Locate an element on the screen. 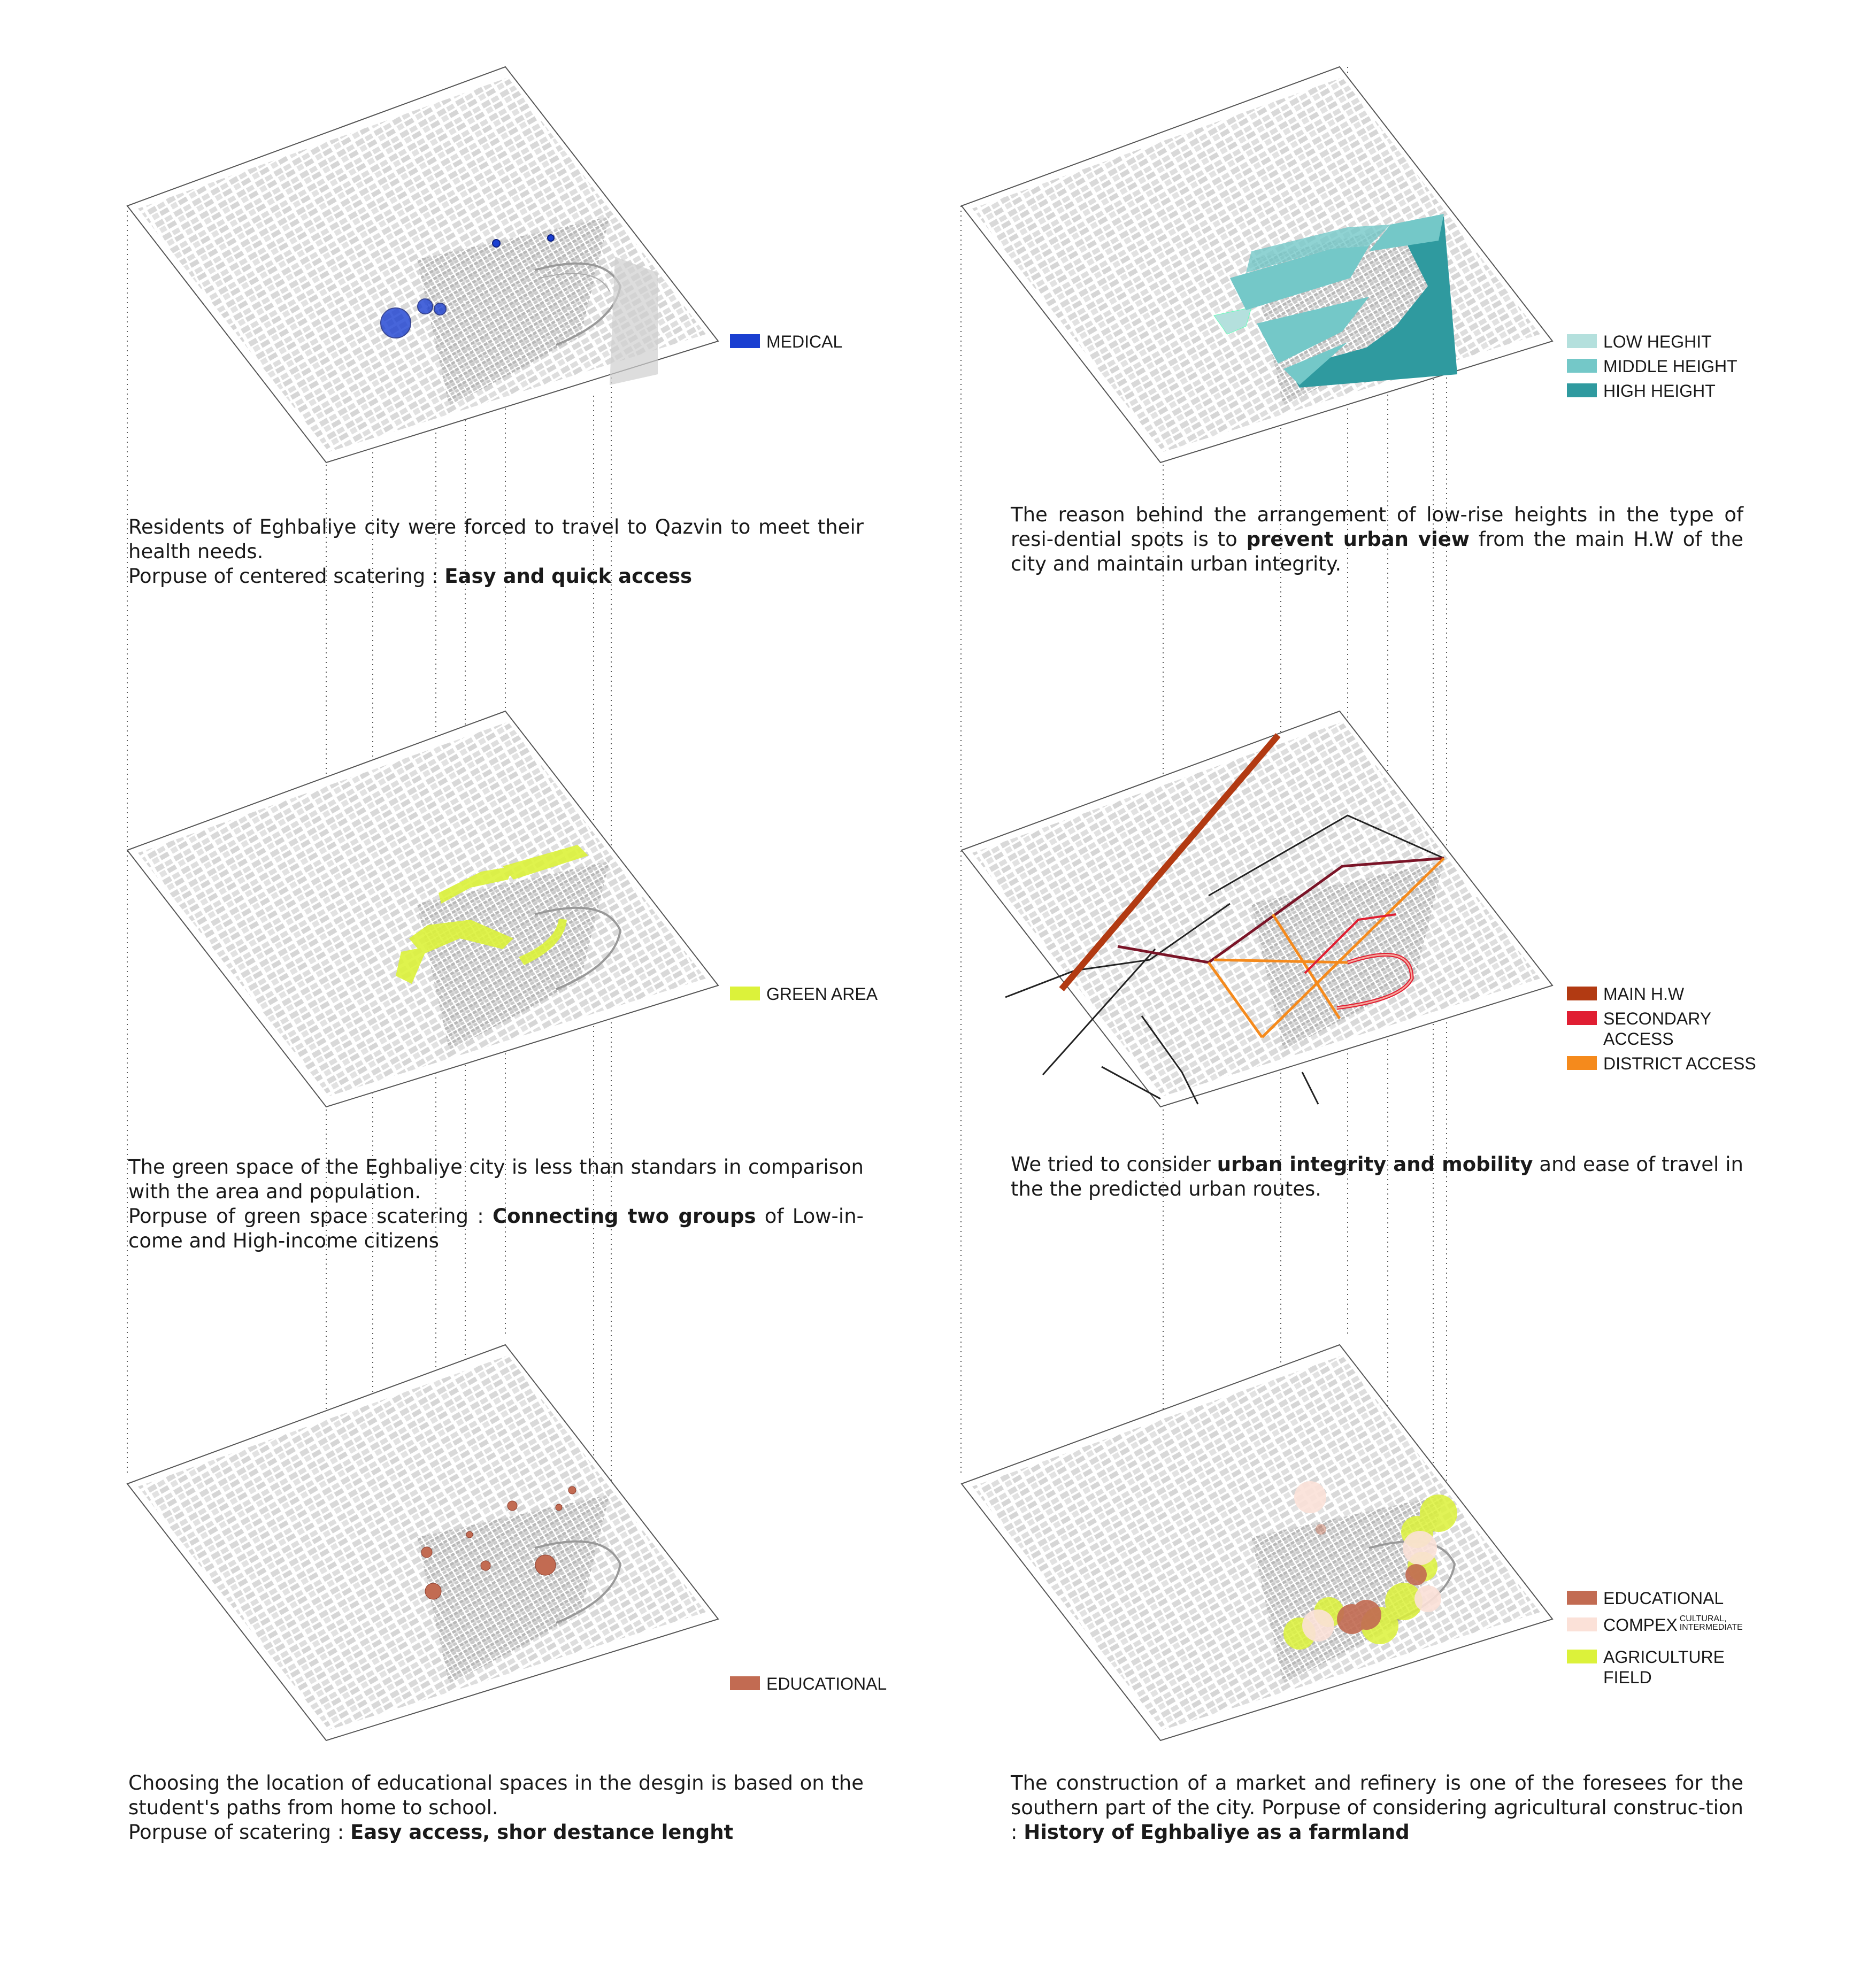  legend-item: LOW HEGHIT is located at coordinates (1652, 342).